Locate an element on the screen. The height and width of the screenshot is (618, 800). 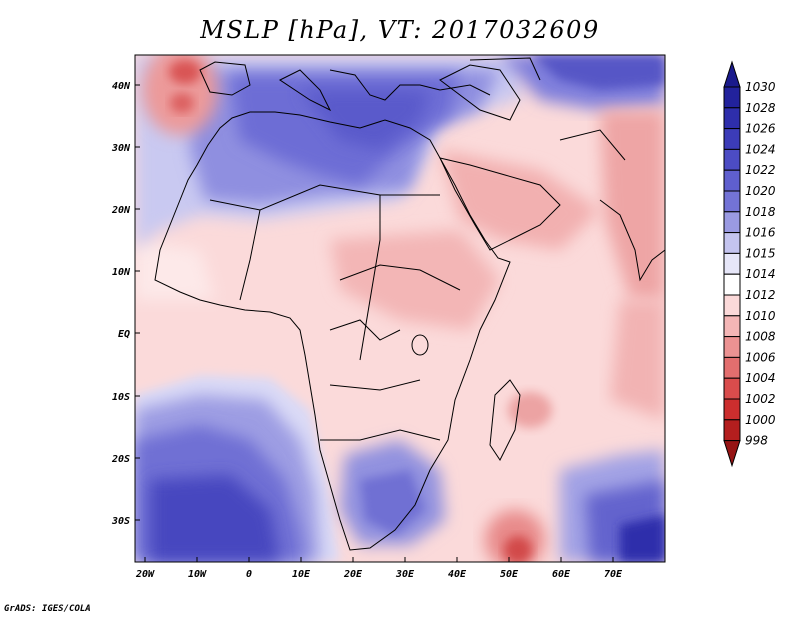
field-satl-core is located at coordinates (215, 518).